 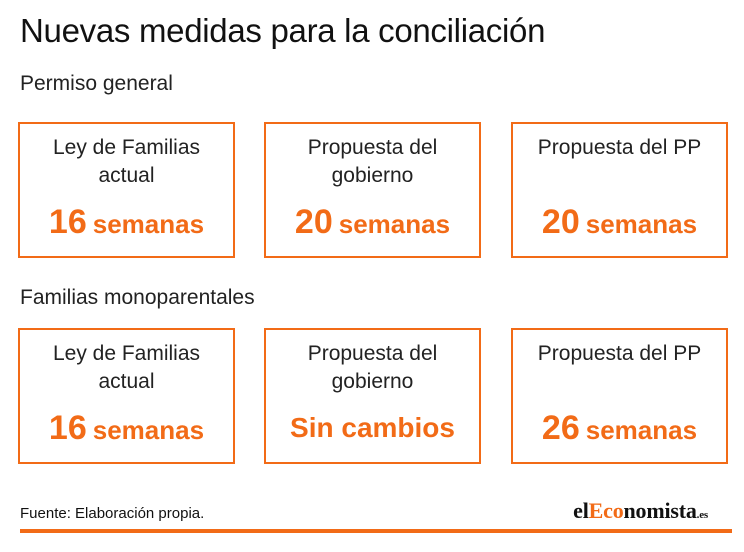 I want to click on section-label-permiso-general: Permiso general, so click(x=96, y=83).